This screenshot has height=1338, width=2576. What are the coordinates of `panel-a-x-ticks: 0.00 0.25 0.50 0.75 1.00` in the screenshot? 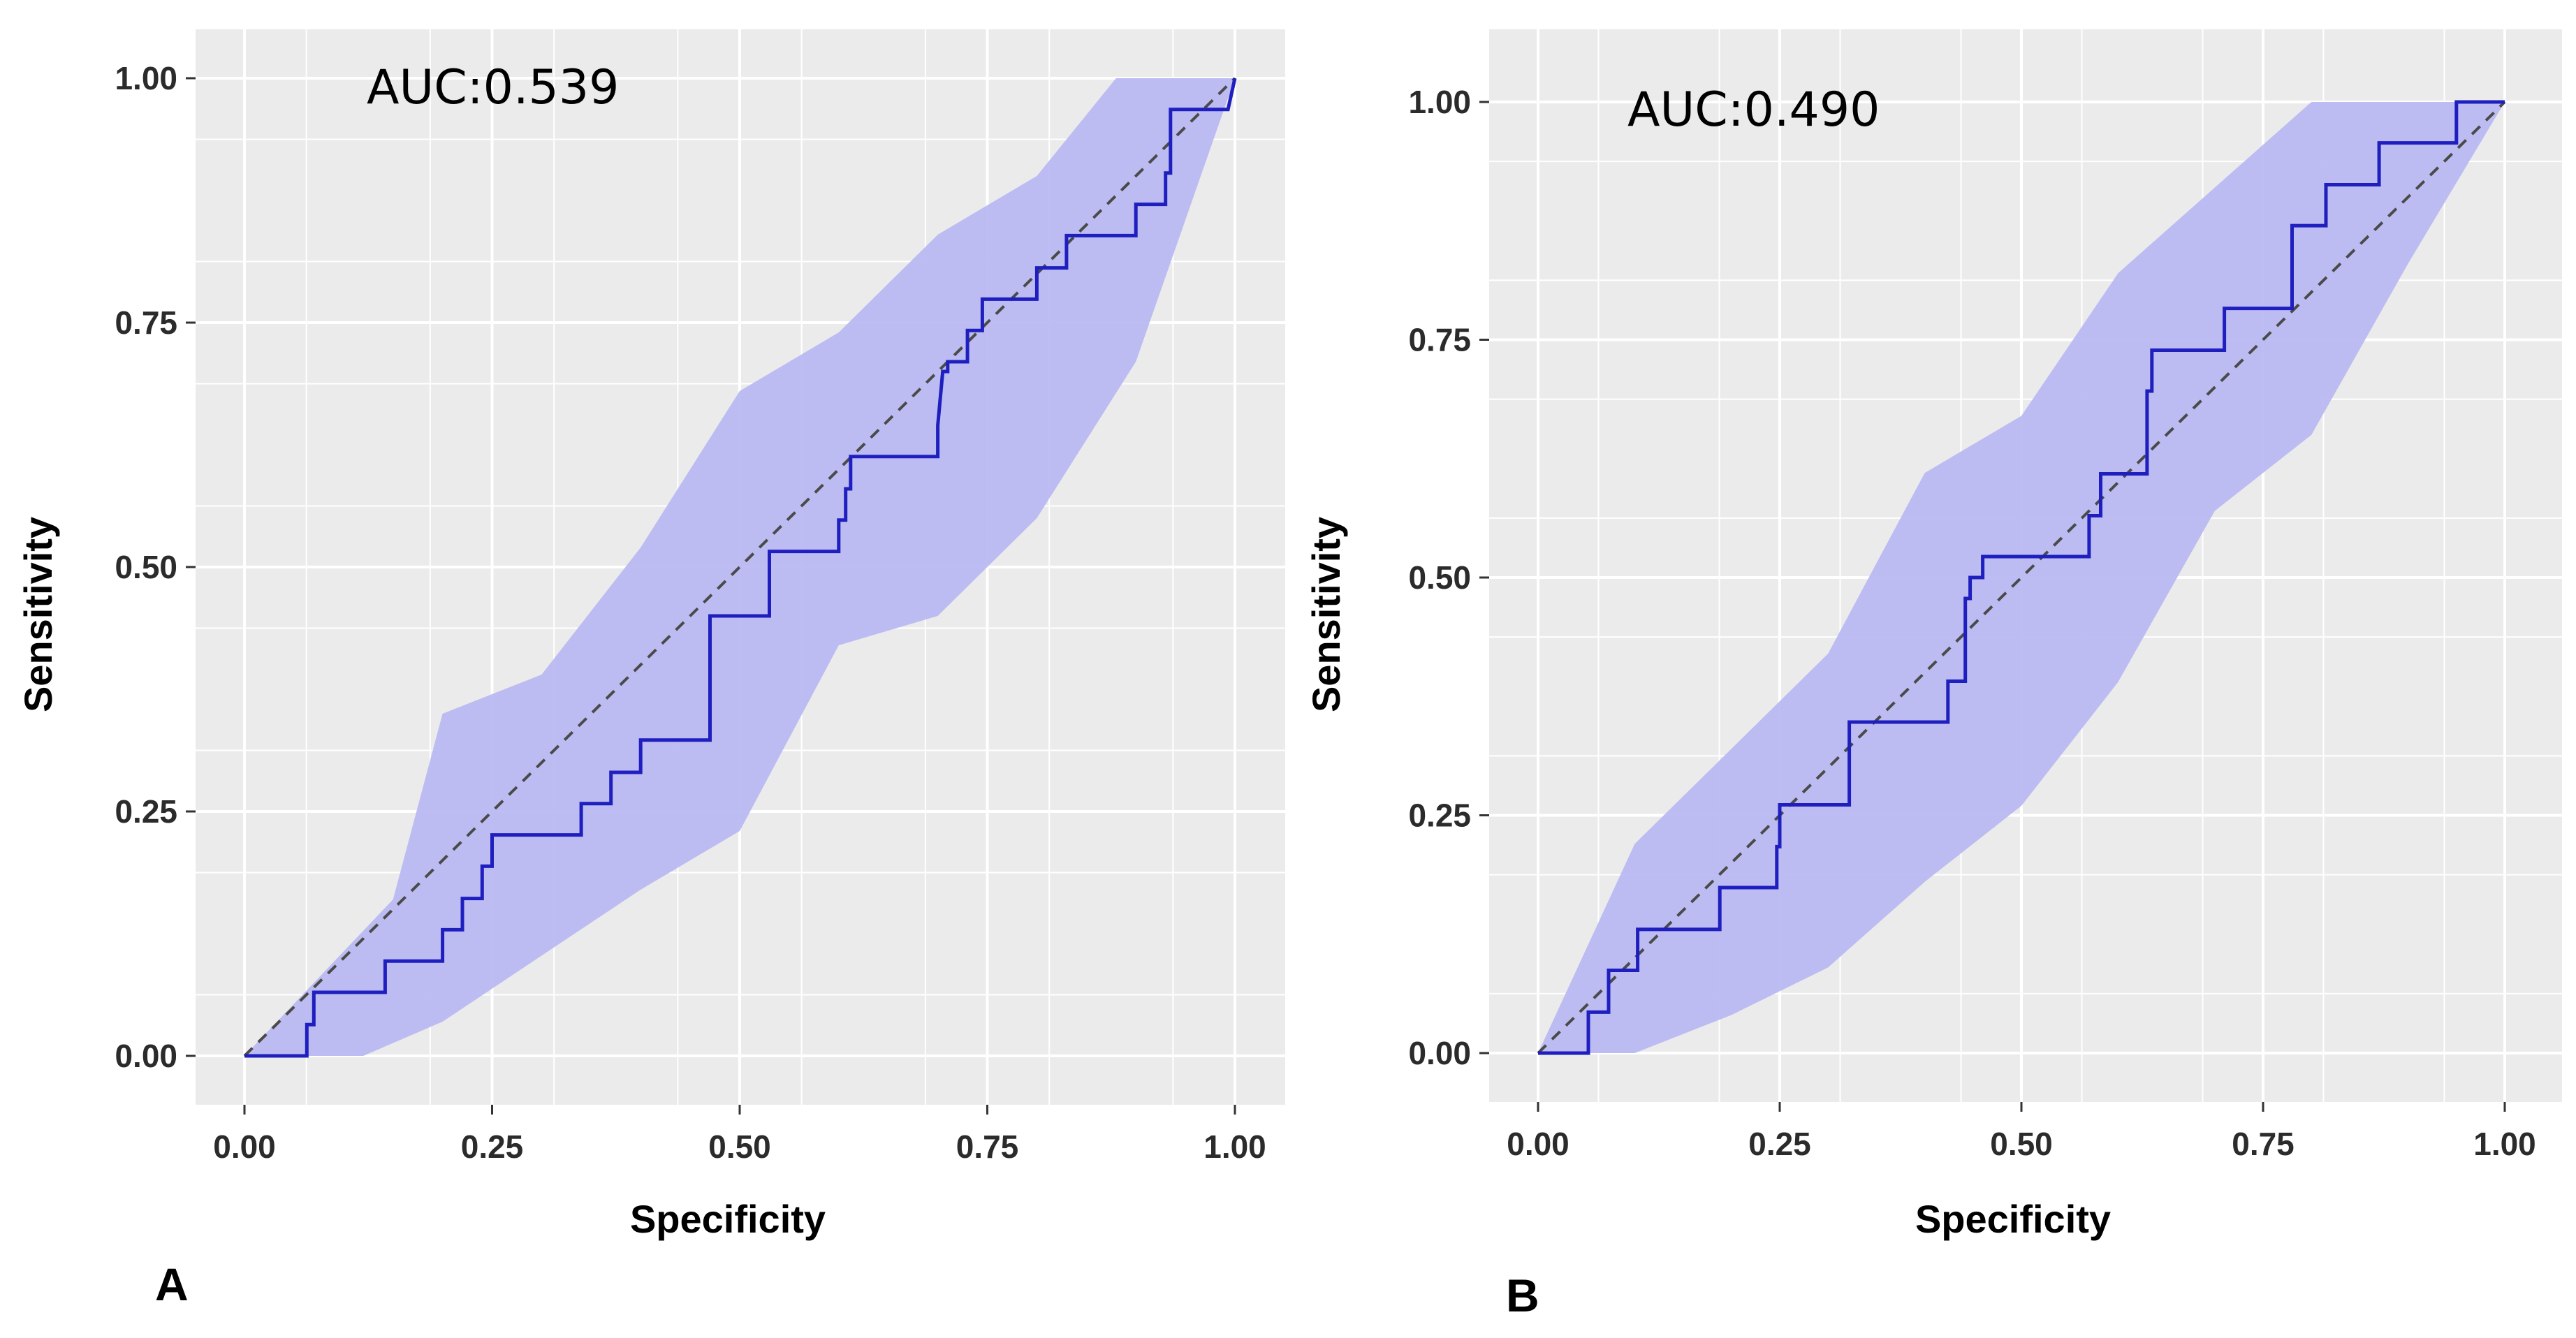 It's located at (739, 1135).